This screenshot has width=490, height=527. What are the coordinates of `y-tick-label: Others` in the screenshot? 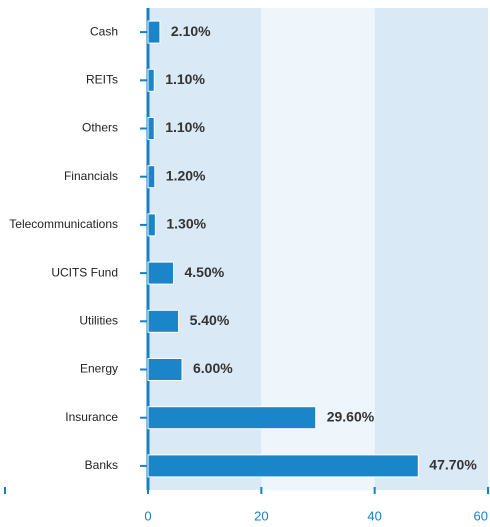 It's located at (100, 128).